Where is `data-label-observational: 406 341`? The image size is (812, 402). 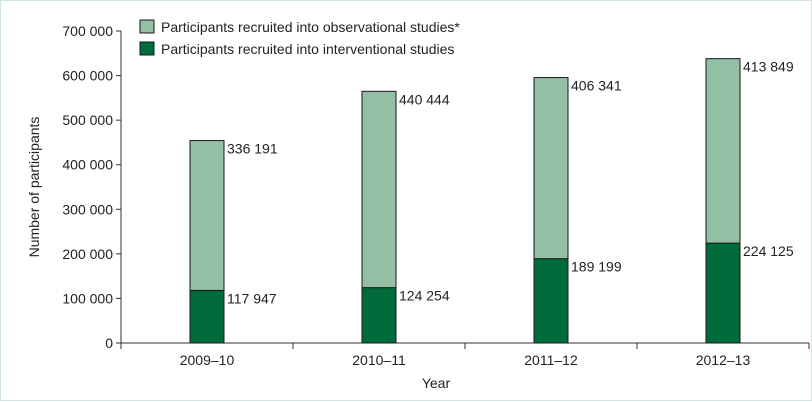
data-label-observational: 406 341 is located at coordinates (596, 86).